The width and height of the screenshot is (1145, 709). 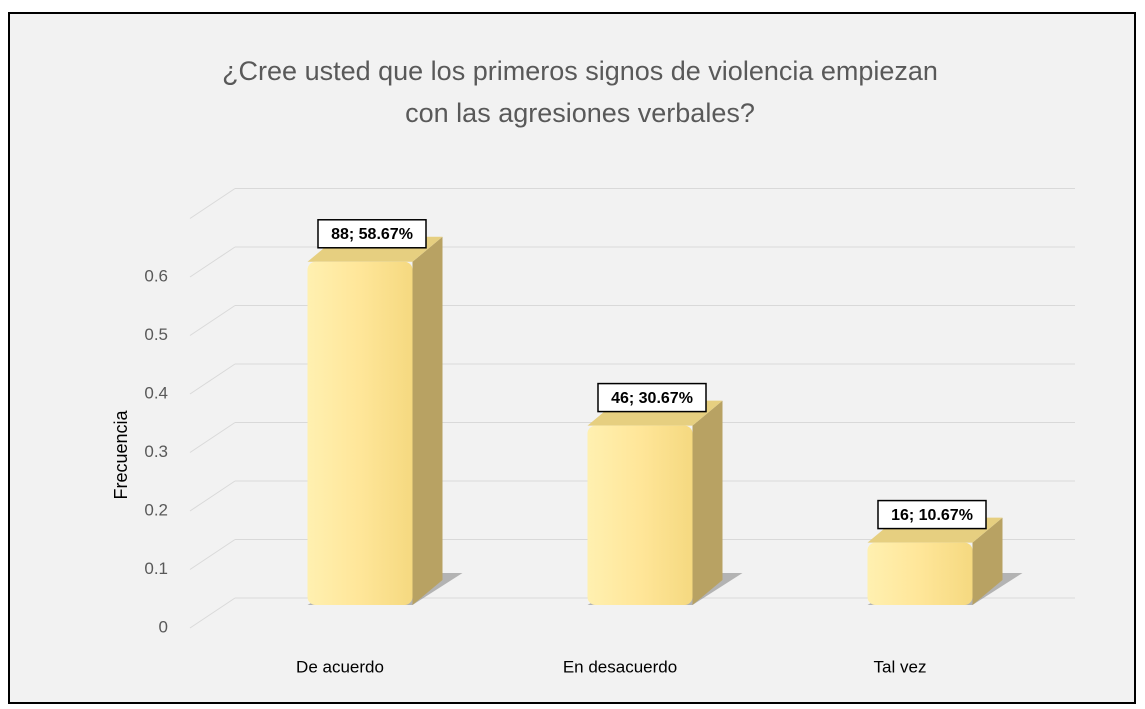 I want to click on y-tick-label: 0.2, so click(x=156, y=509).